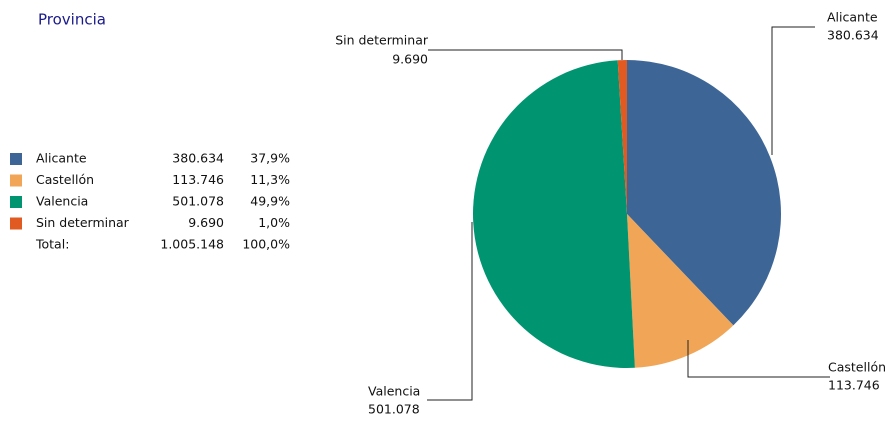 This screenshot has height=424, width=894. I want to click on total-percent: 100,0%, so click(266, 244).